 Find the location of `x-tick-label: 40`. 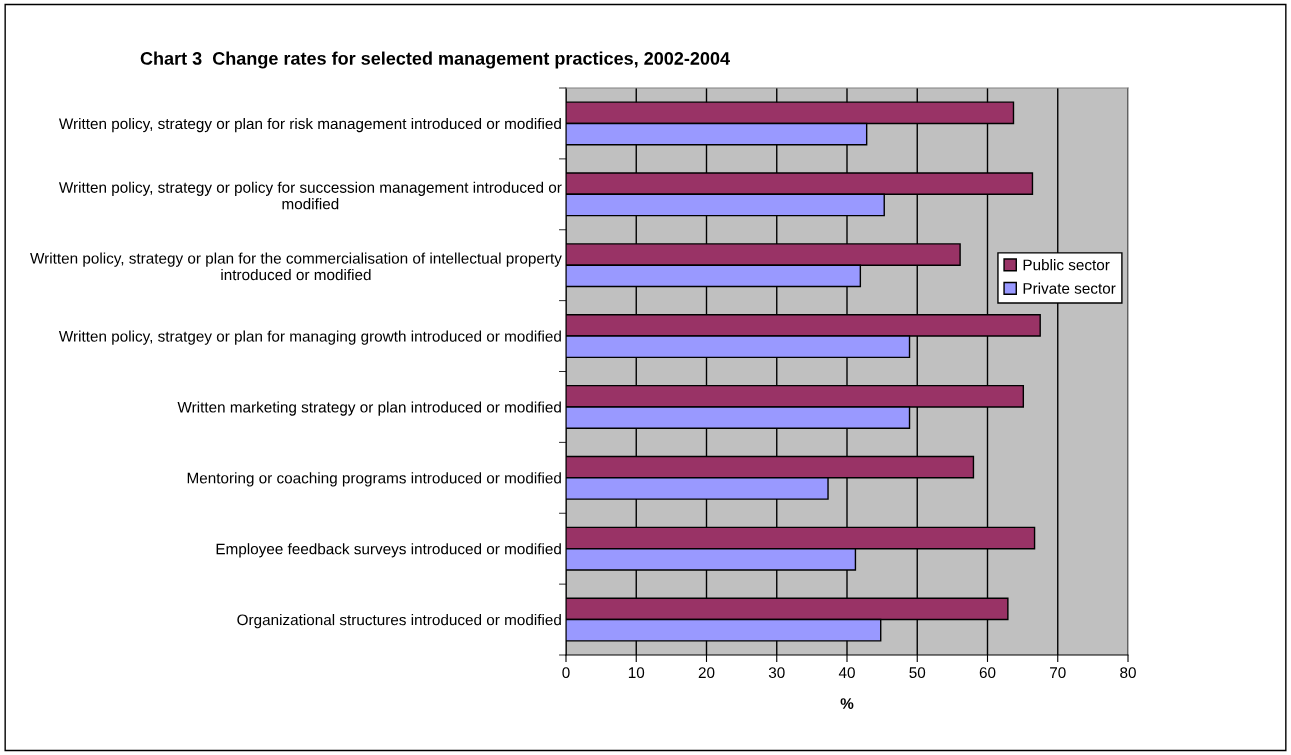

x-tick-label: 40 is located at coordinates (846, 673).